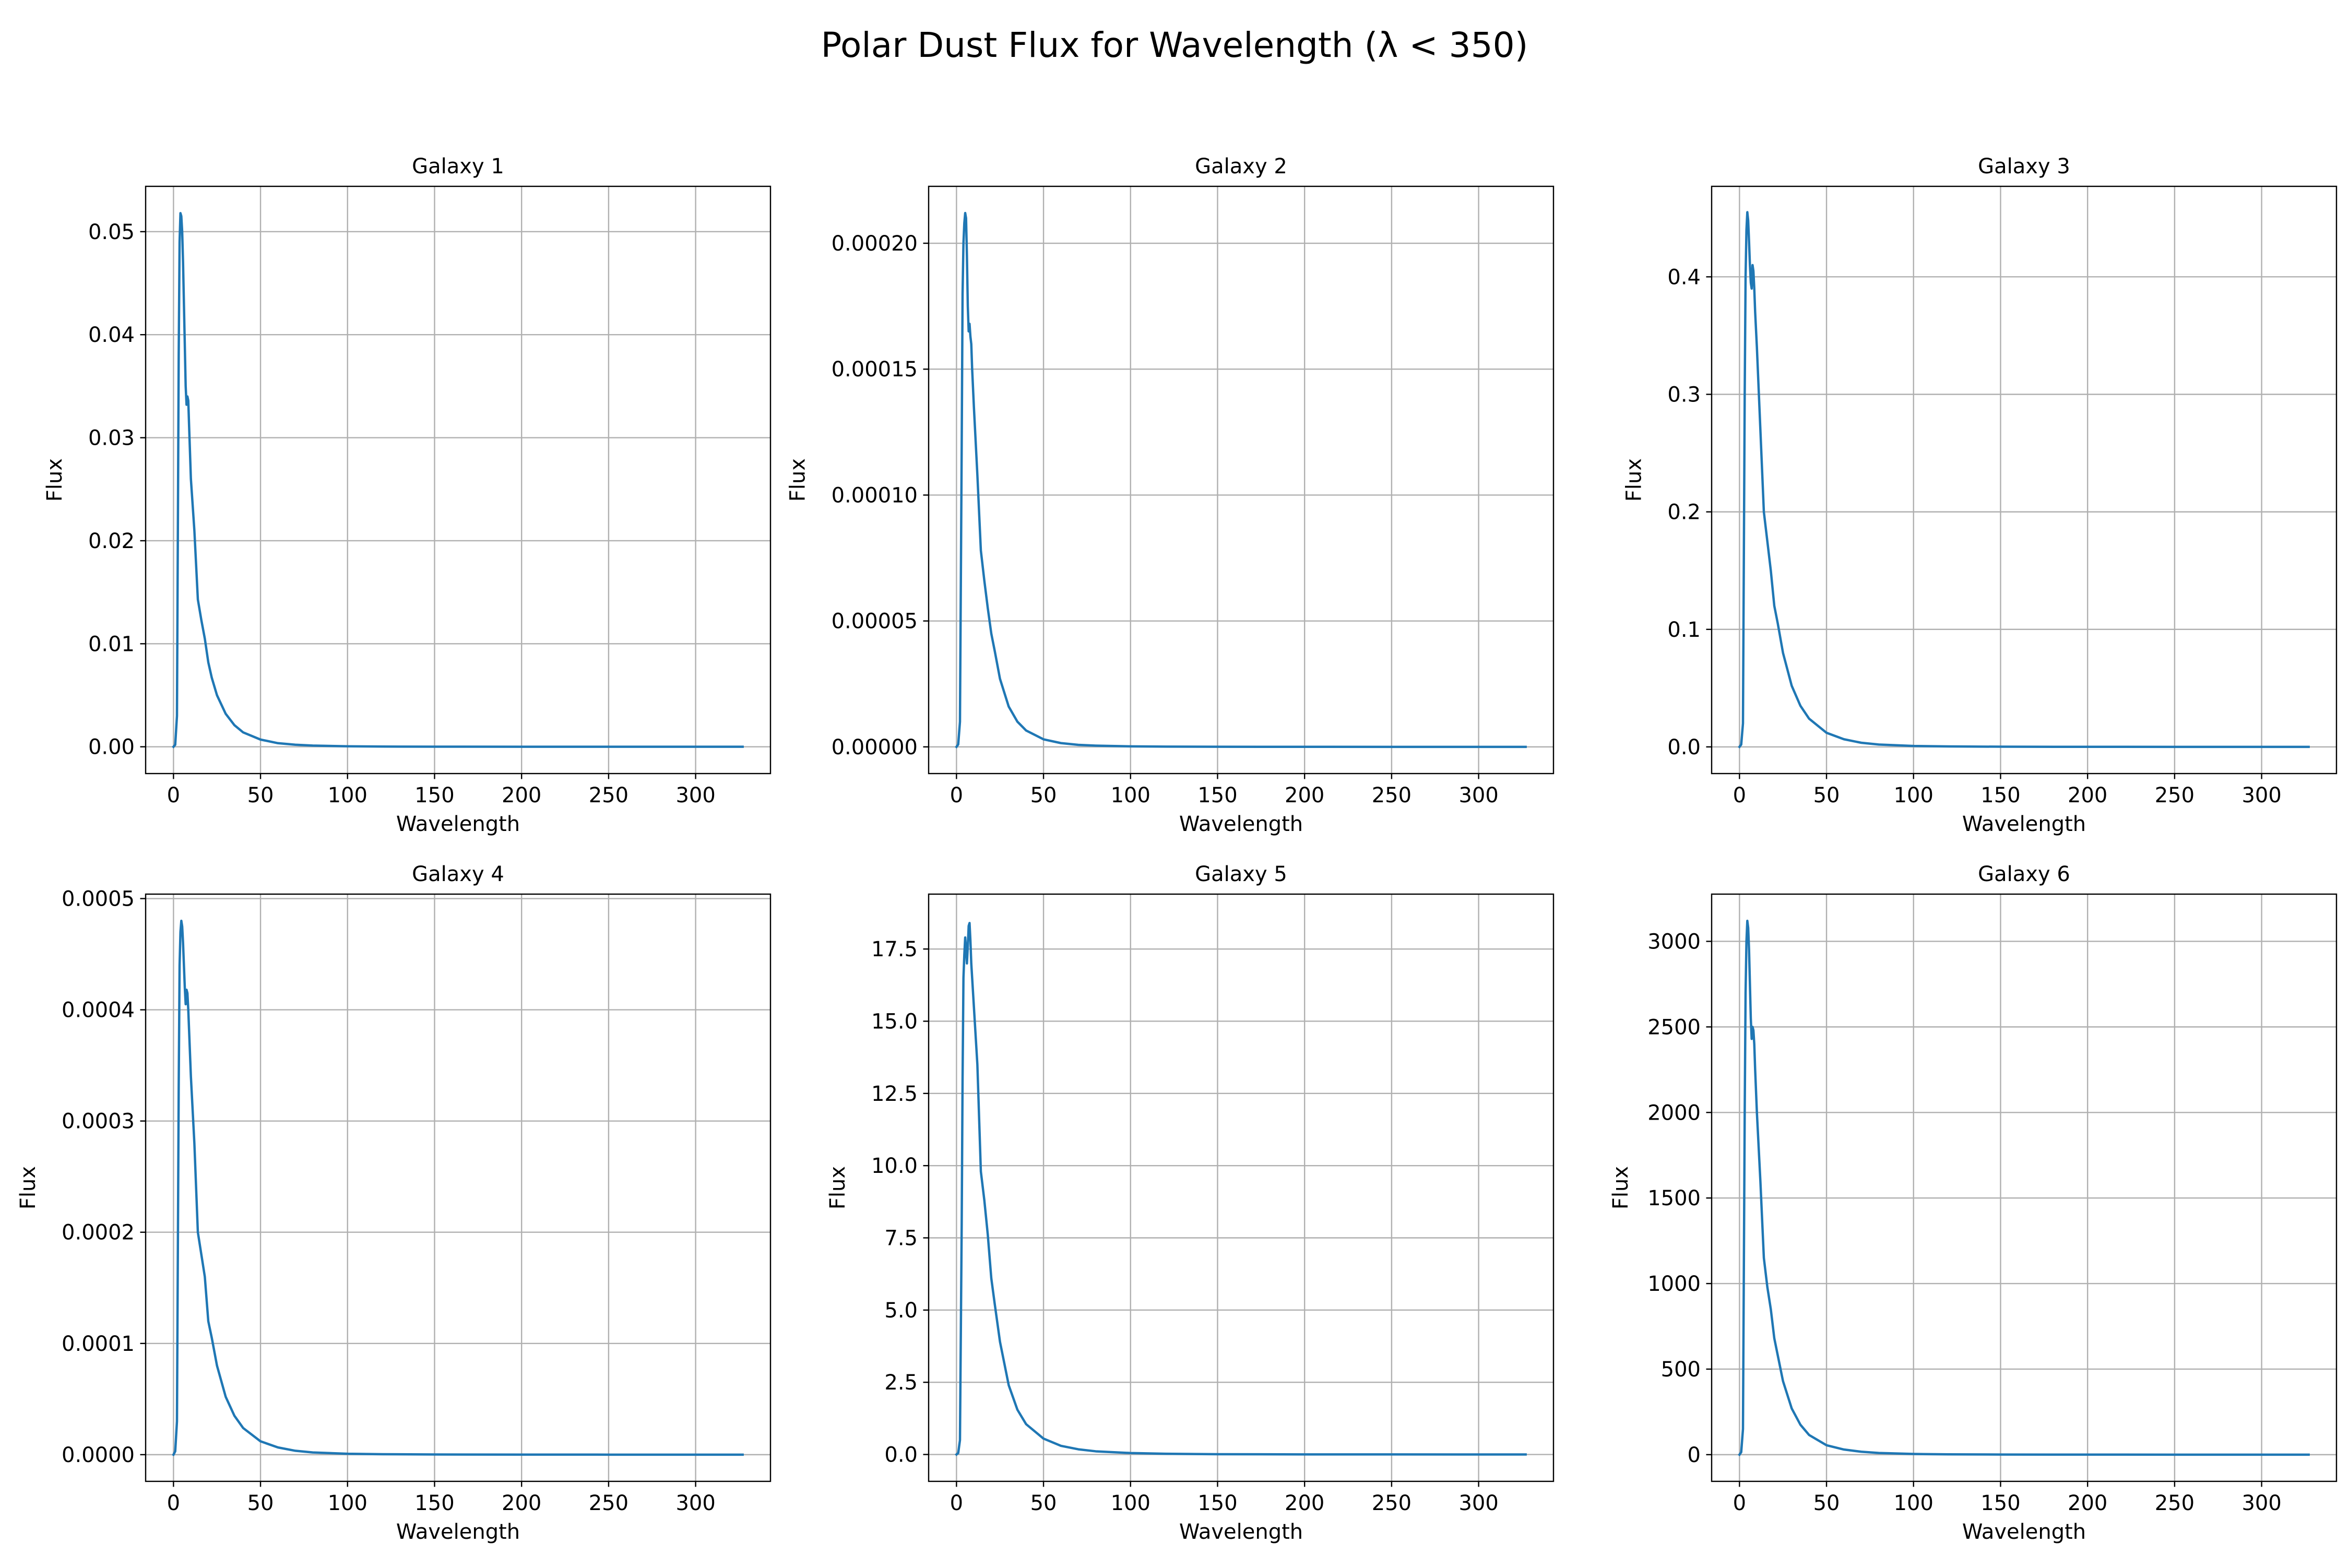 This screenshot has width=2349, height=1568. Describe the element at coordinates (1684, 630) in the screenshot. I see `y-tick-label: 0.1` at that location.